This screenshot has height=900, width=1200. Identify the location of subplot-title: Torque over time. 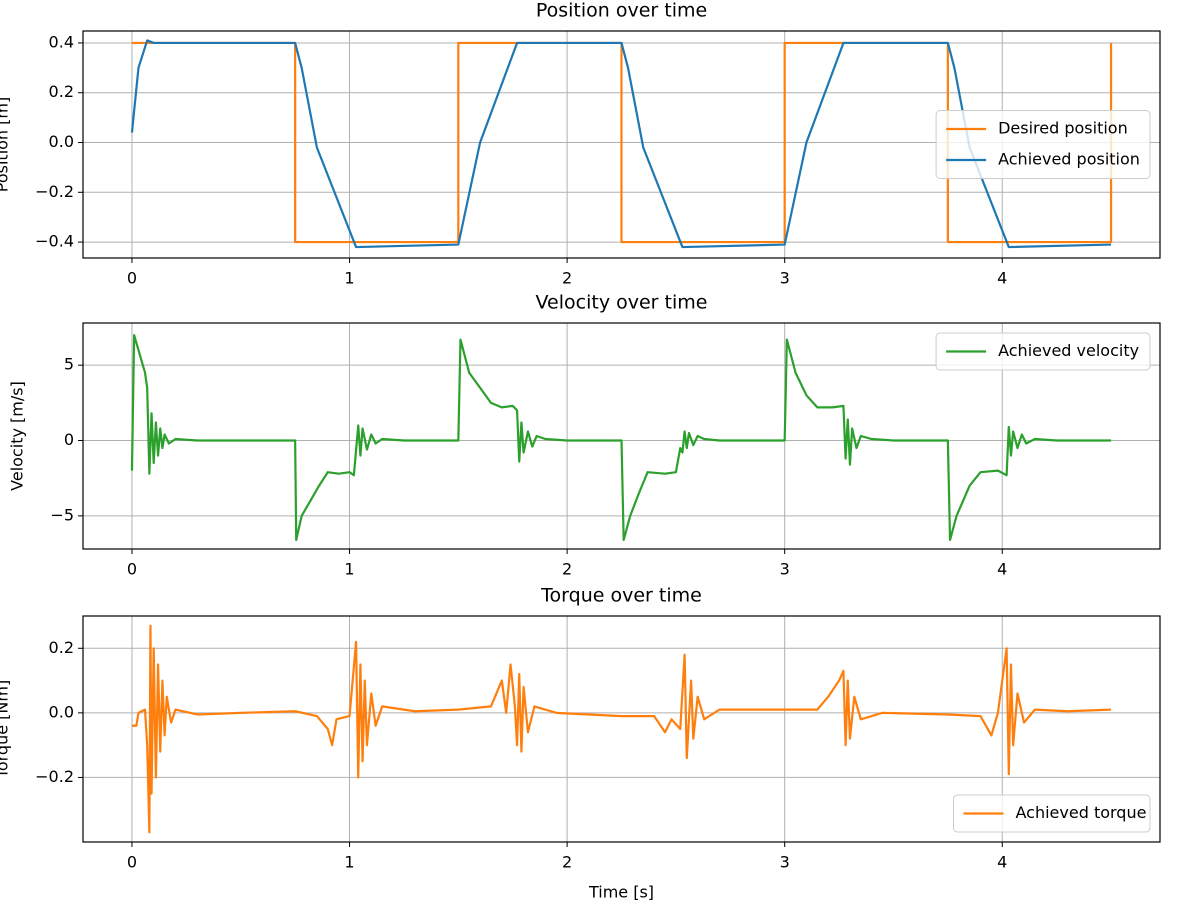
(621, 596).